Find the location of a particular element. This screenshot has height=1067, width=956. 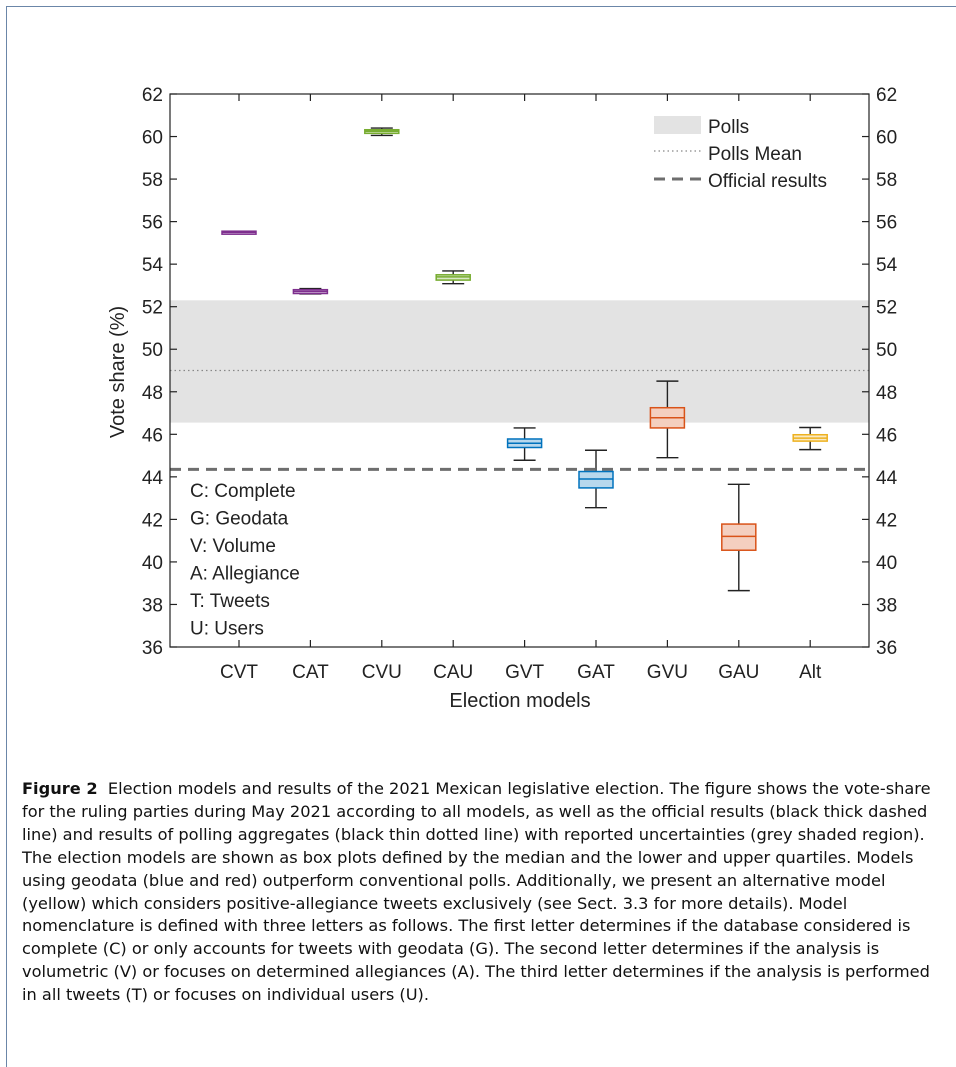

x-tick-label: CAT is located at coordinates (310, 672).